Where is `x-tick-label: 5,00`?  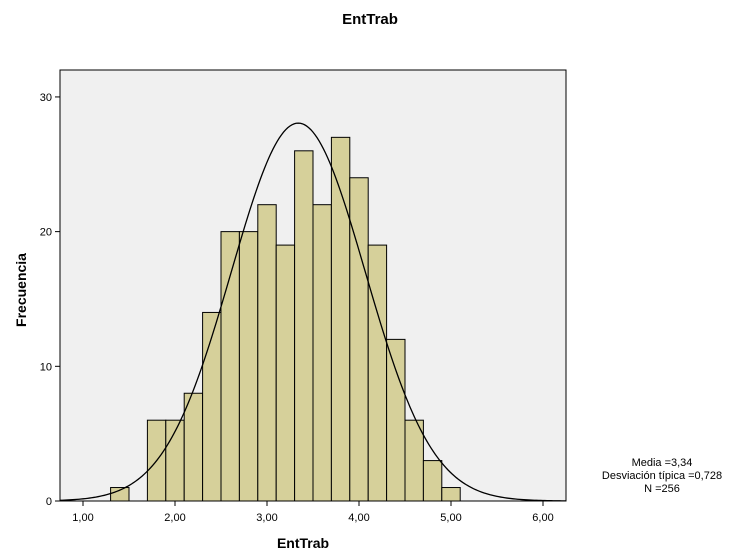
x-tick-label: 5,00 is located at coordinates (450, 518).